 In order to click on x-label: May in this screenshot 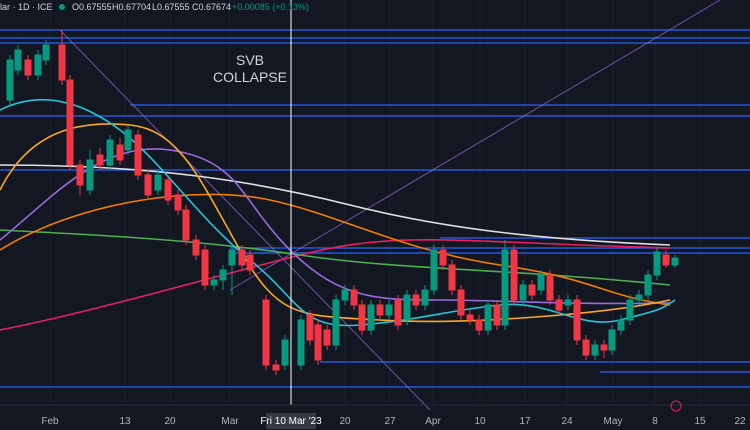, I will do `click(613, 421)`.